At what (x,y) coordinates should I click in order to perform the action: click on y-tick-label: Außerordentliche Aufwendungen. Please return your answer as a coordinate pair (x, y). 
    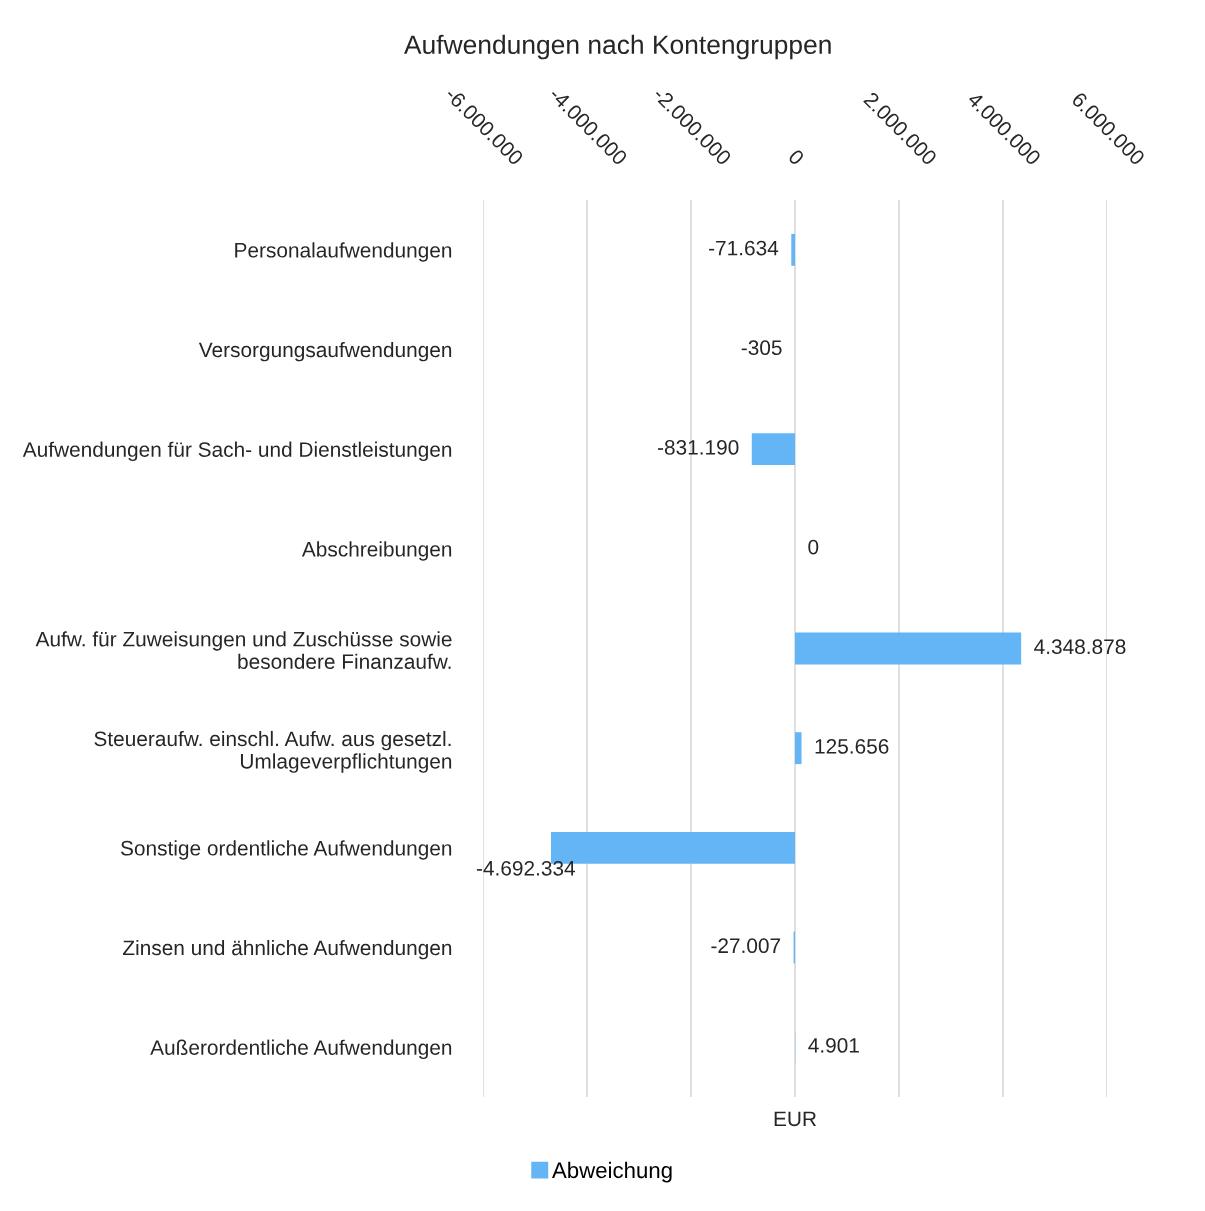
    Looking at the image, I should click on (301, 1049).